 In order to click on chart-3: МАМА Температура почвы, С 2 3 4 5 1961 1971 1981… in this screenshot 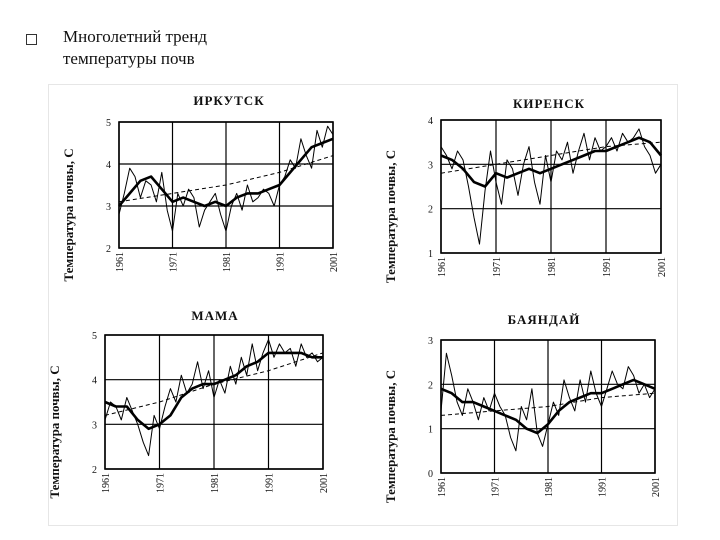, I will do `click(189, 403)`.